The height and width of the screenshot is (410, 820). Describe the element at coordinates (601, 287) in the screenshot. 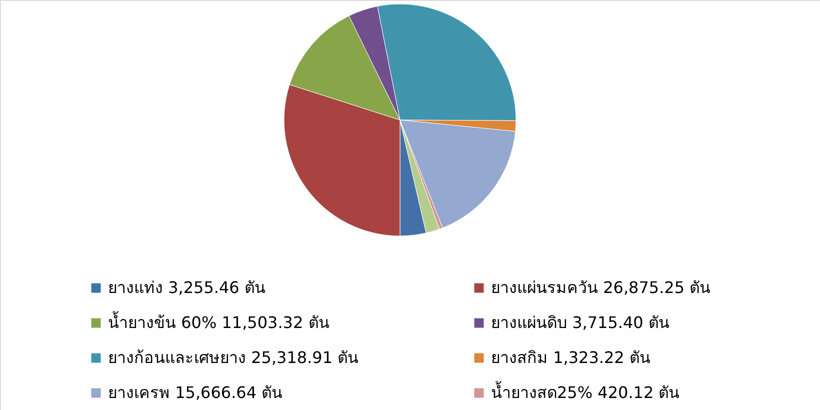

I see `legend-label: ยางแผ่นรมควัน 26,875.25 ตัน` at that location.